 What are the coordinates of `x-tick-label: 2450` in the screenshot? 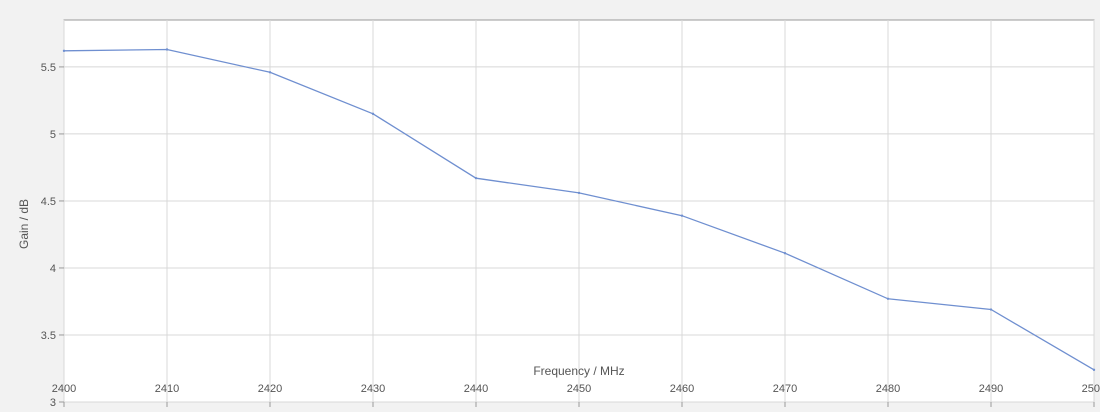 It's located at (579, 389).